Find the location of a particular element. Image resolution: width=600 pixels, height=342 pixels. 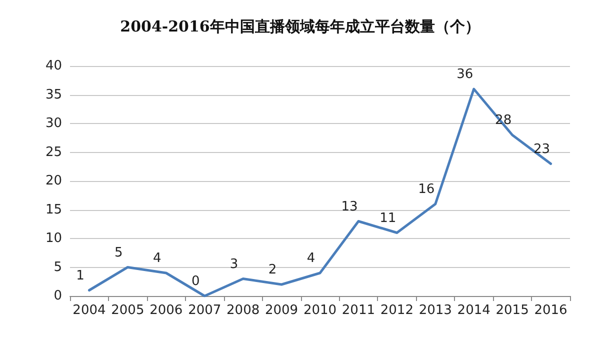

data-label: 2 is located at coordinates (272, 270).